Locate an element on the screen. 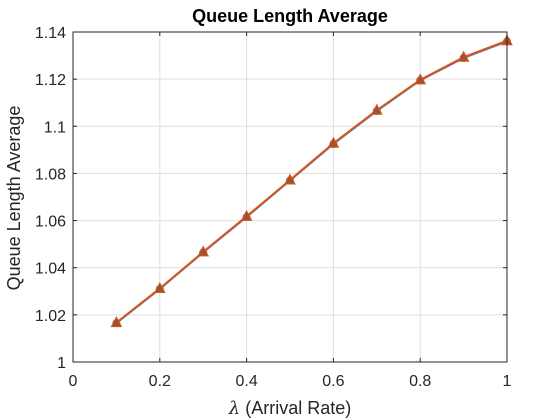 Image resolution: width=560 pixels, height=420 pixels. x-axis-label-text: (Arrival Rate) is located at coordinates (295, 408).